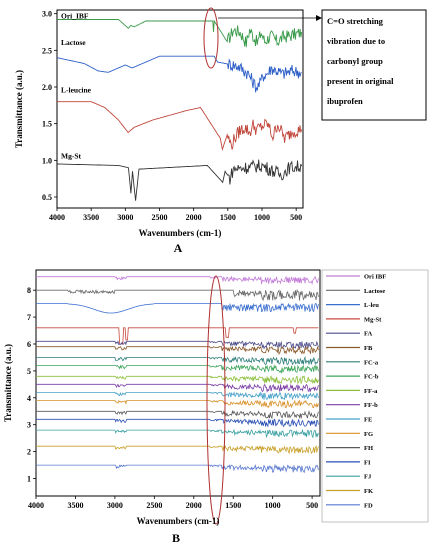 This screenshot has height=550, width=433. I want to click on panel-b-x-tick-label: 2000, so click(194, 505).